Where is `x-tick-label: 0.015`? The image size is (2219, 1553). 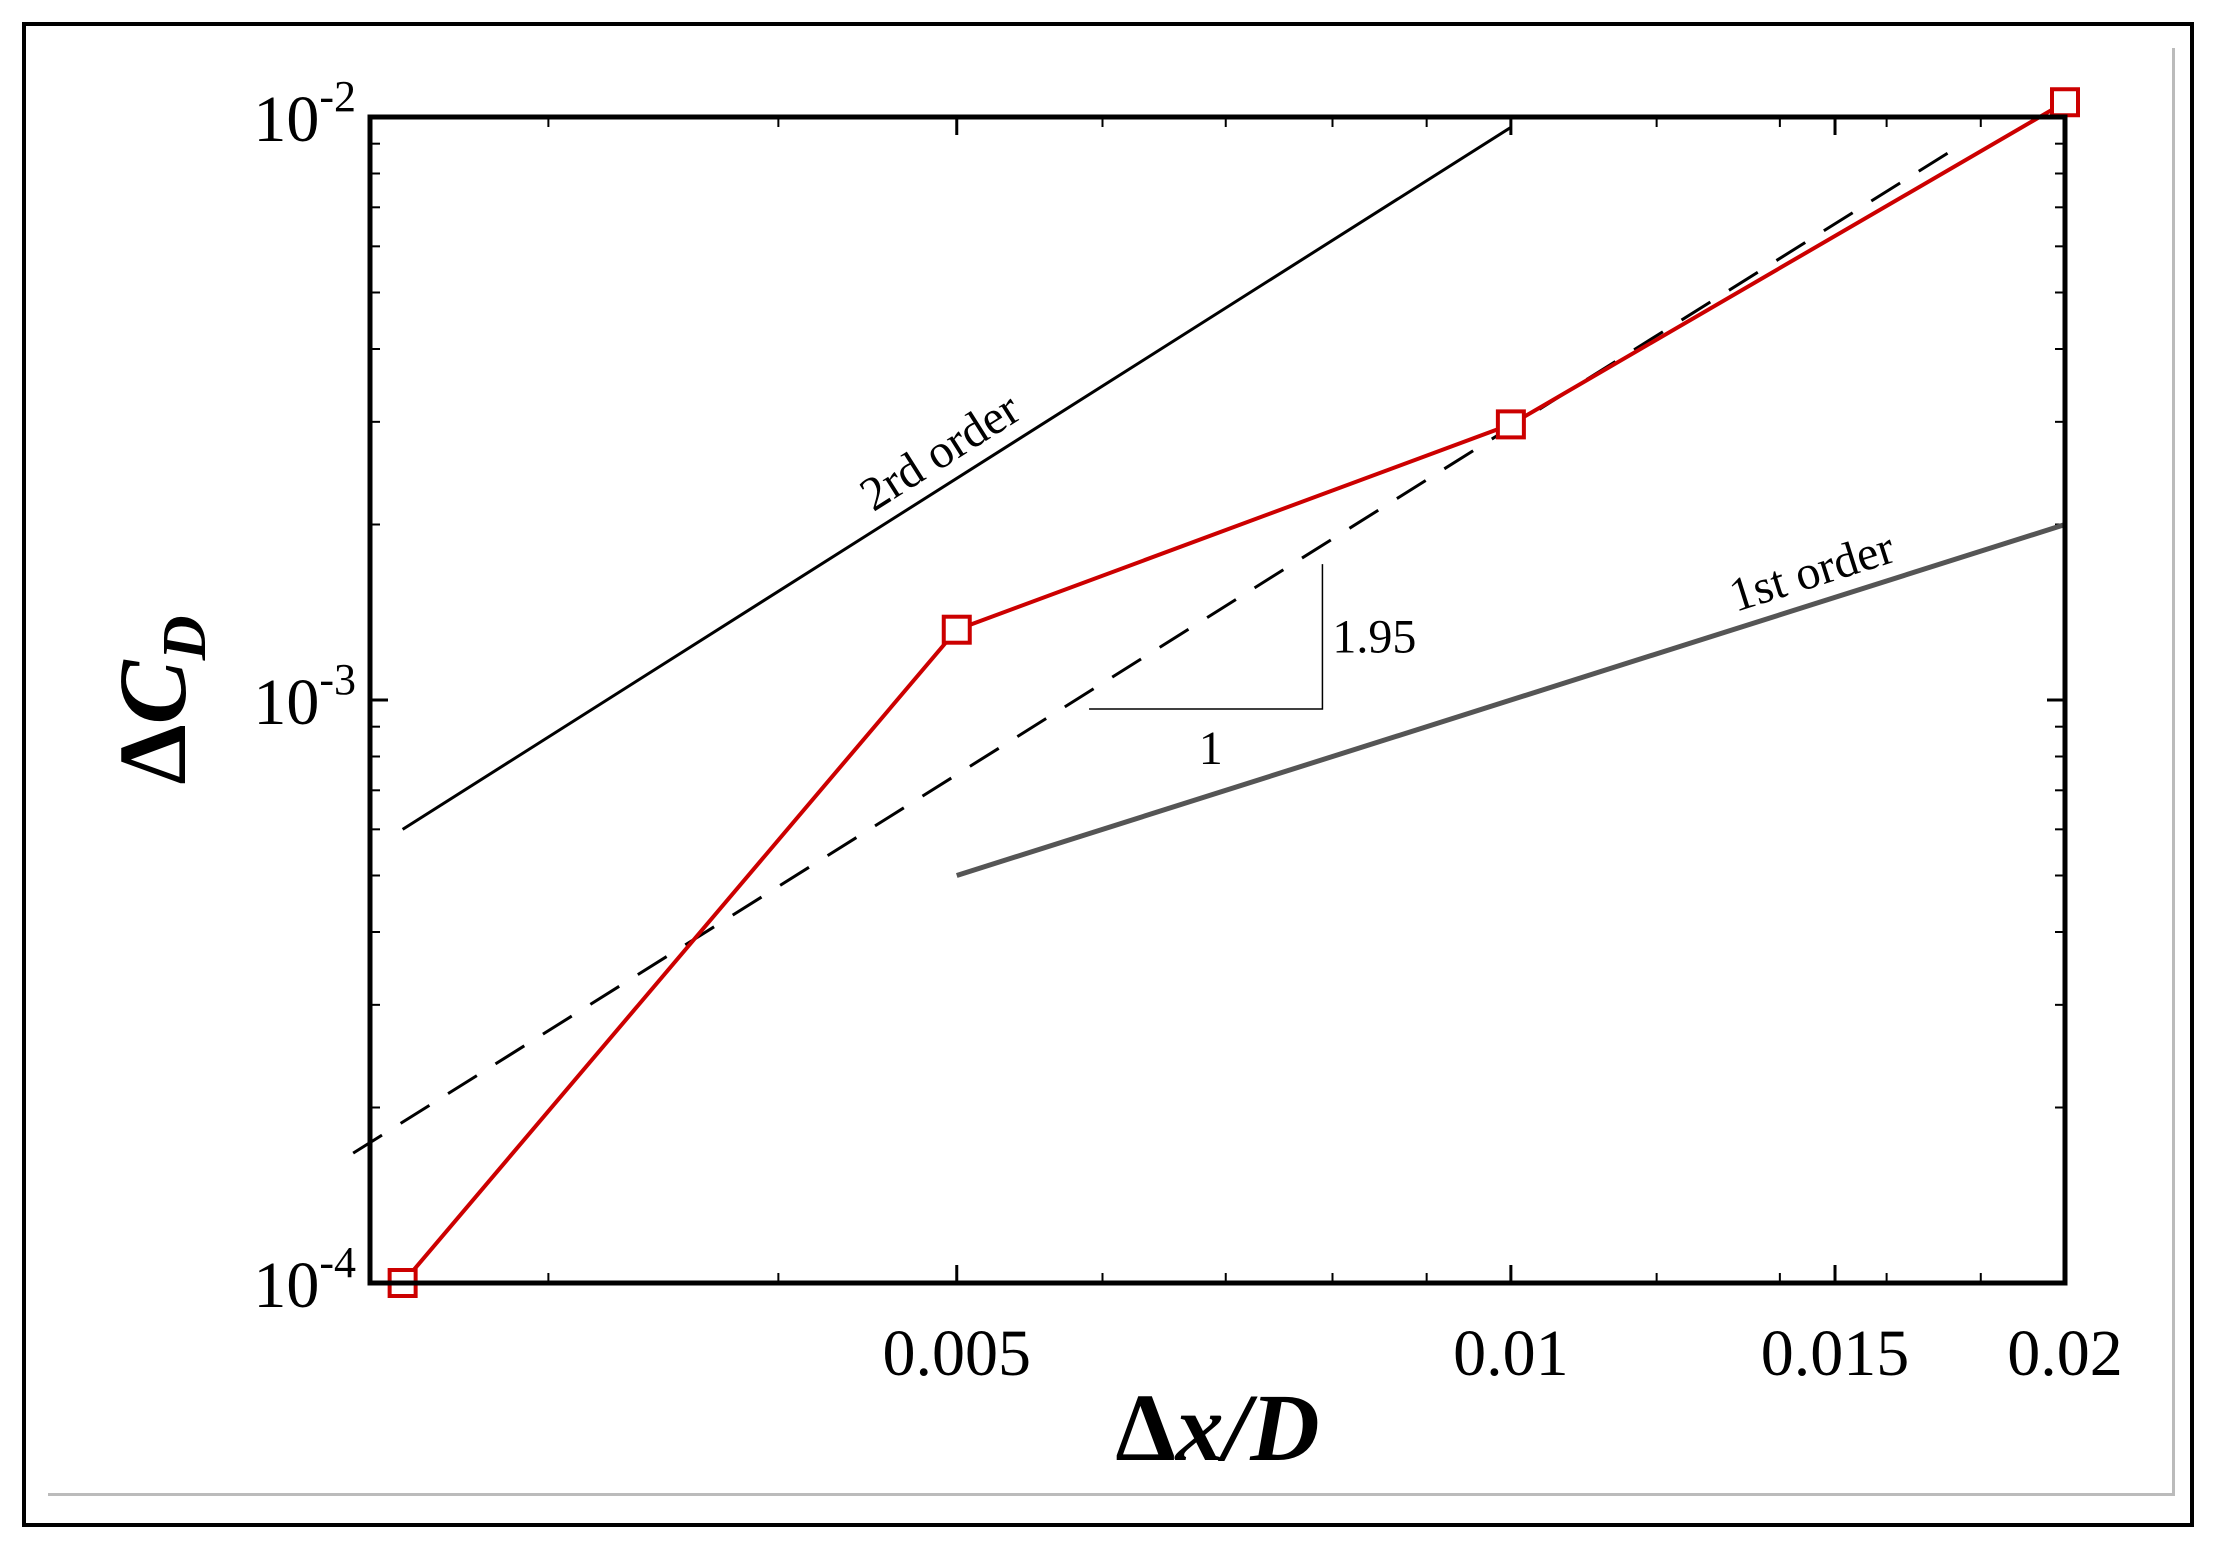 x-tick-label: 0.015 is located at coordinates (1835, 1353).